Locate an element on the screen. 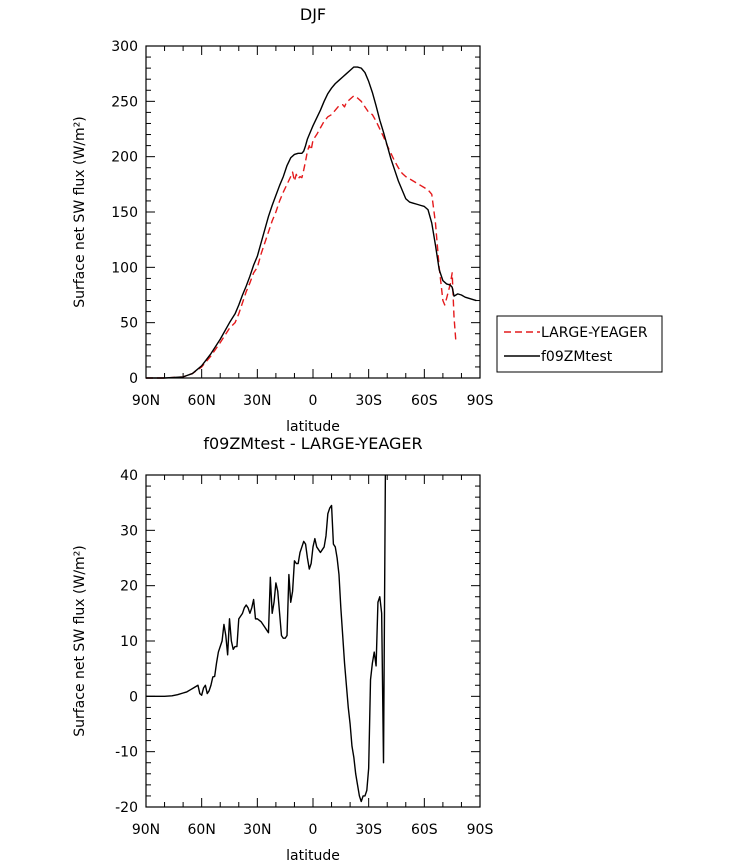 The width and height of the screenshot is (733, 866). top-x-tick-label: 30S is located at coordinates (368, 401).